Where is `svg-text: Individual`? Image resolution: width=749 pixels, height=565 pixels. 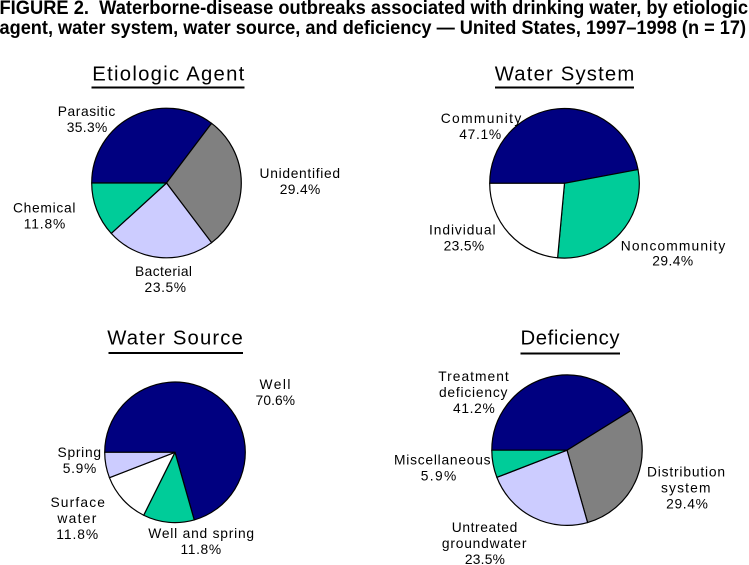 svg-text: Individual is located at coordinates (462, 230).